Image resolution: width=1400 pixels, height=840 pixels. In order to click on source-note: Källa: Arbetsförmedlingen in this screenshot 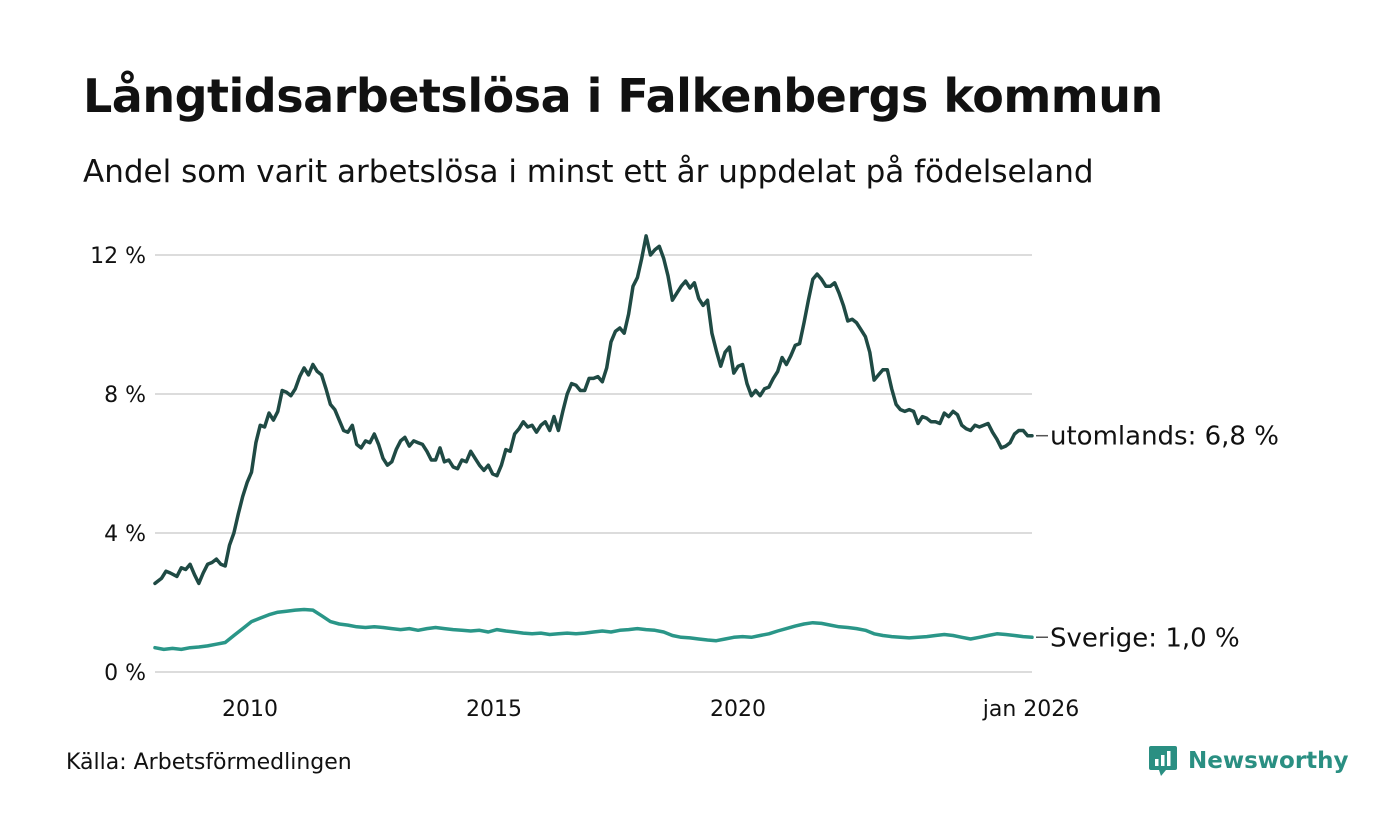, I will do `click(209, 762)`.